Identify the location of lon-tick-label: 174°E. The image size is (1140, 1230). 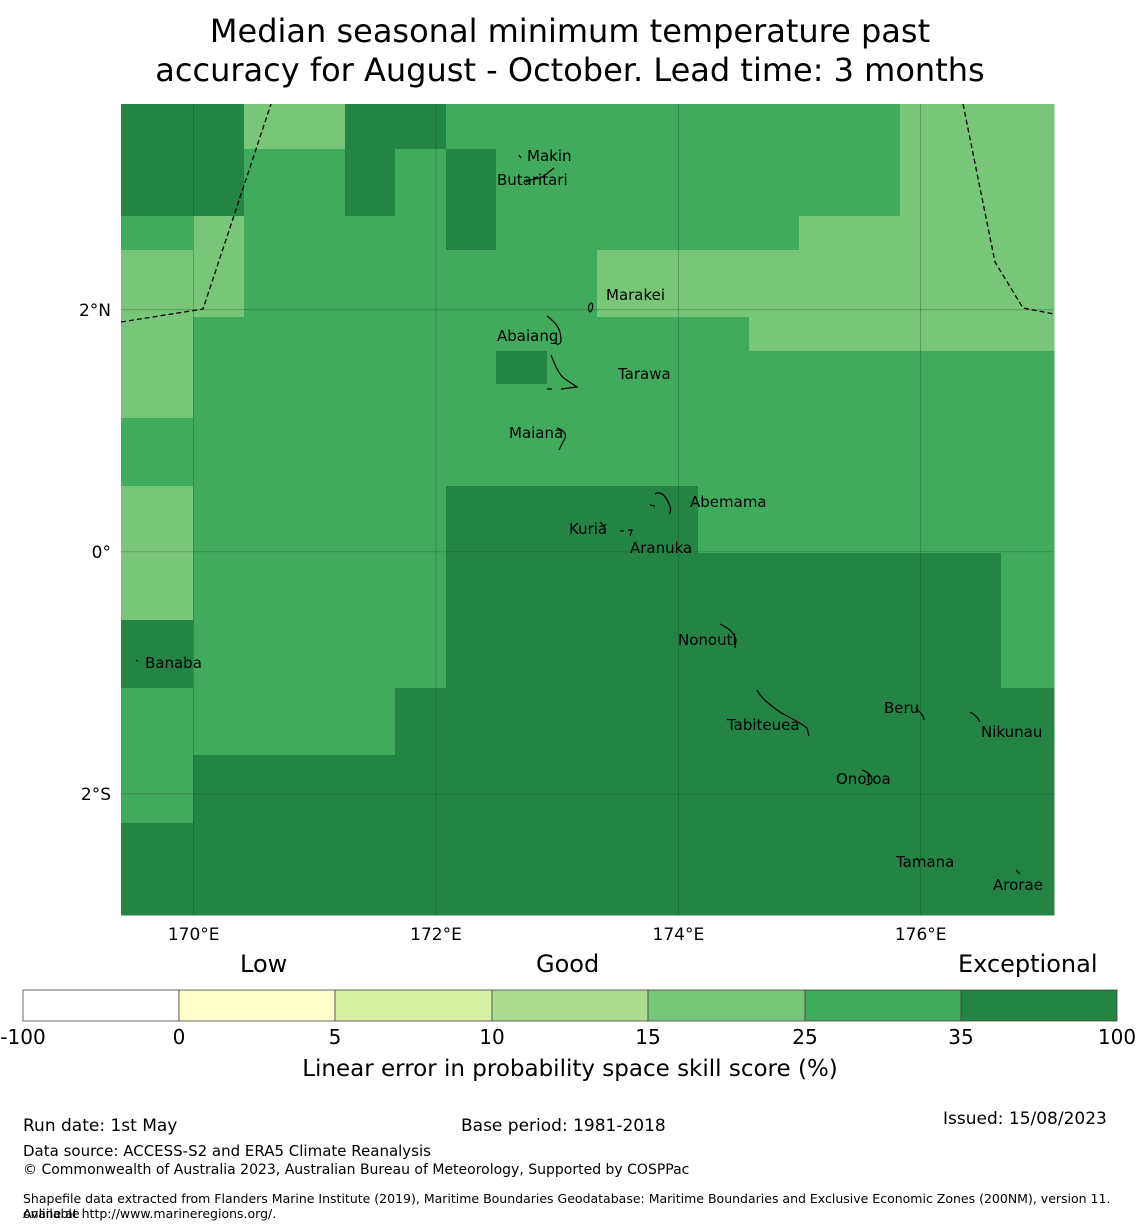
(679, 935).